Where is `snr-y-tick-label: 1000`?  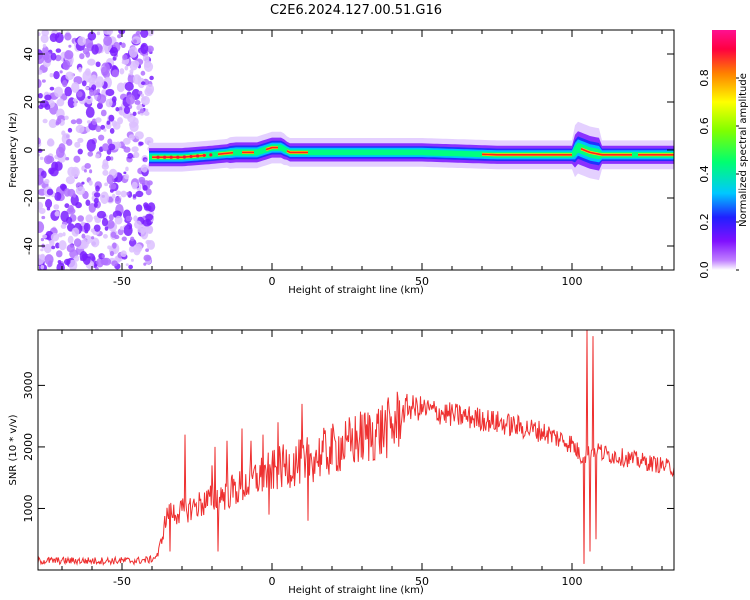
snr-y-tick-label: 1000 is located at coordinates (28, 508).